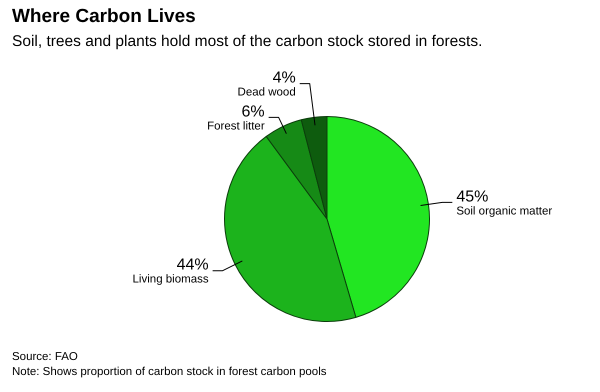 The width and height of the screenshot is (600, 392). What do you see at coordinates (104, 17) in the screenshot?
I see `chart-title: Where Carbon Lives` at bounding box center [104, 17].